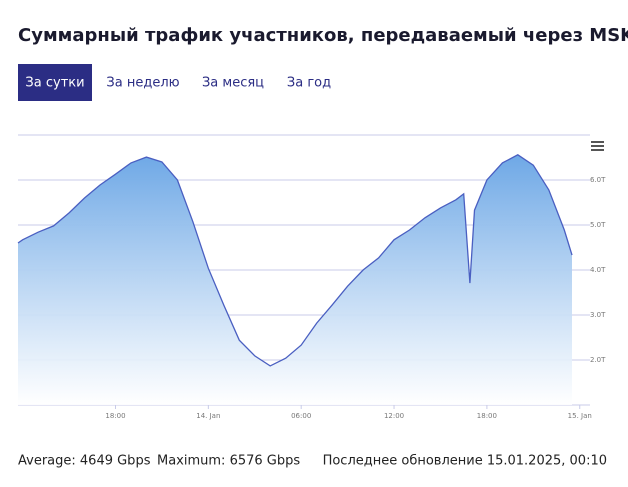 The width and height of the screenshot is (628, 487). Describe the element at coordinates (142, 83) in the screenshot. I see `tab: За неделю` at that location.